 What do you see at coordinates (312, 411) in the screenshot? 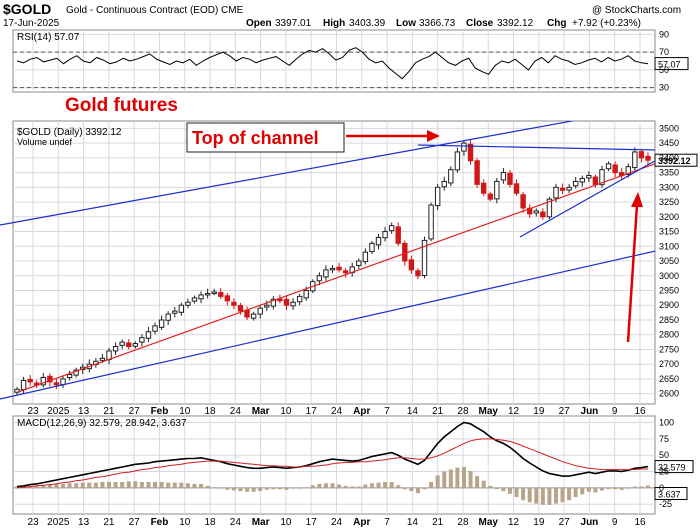
I see `price-x-tick-label: 17` at bounding box center [312, 411].